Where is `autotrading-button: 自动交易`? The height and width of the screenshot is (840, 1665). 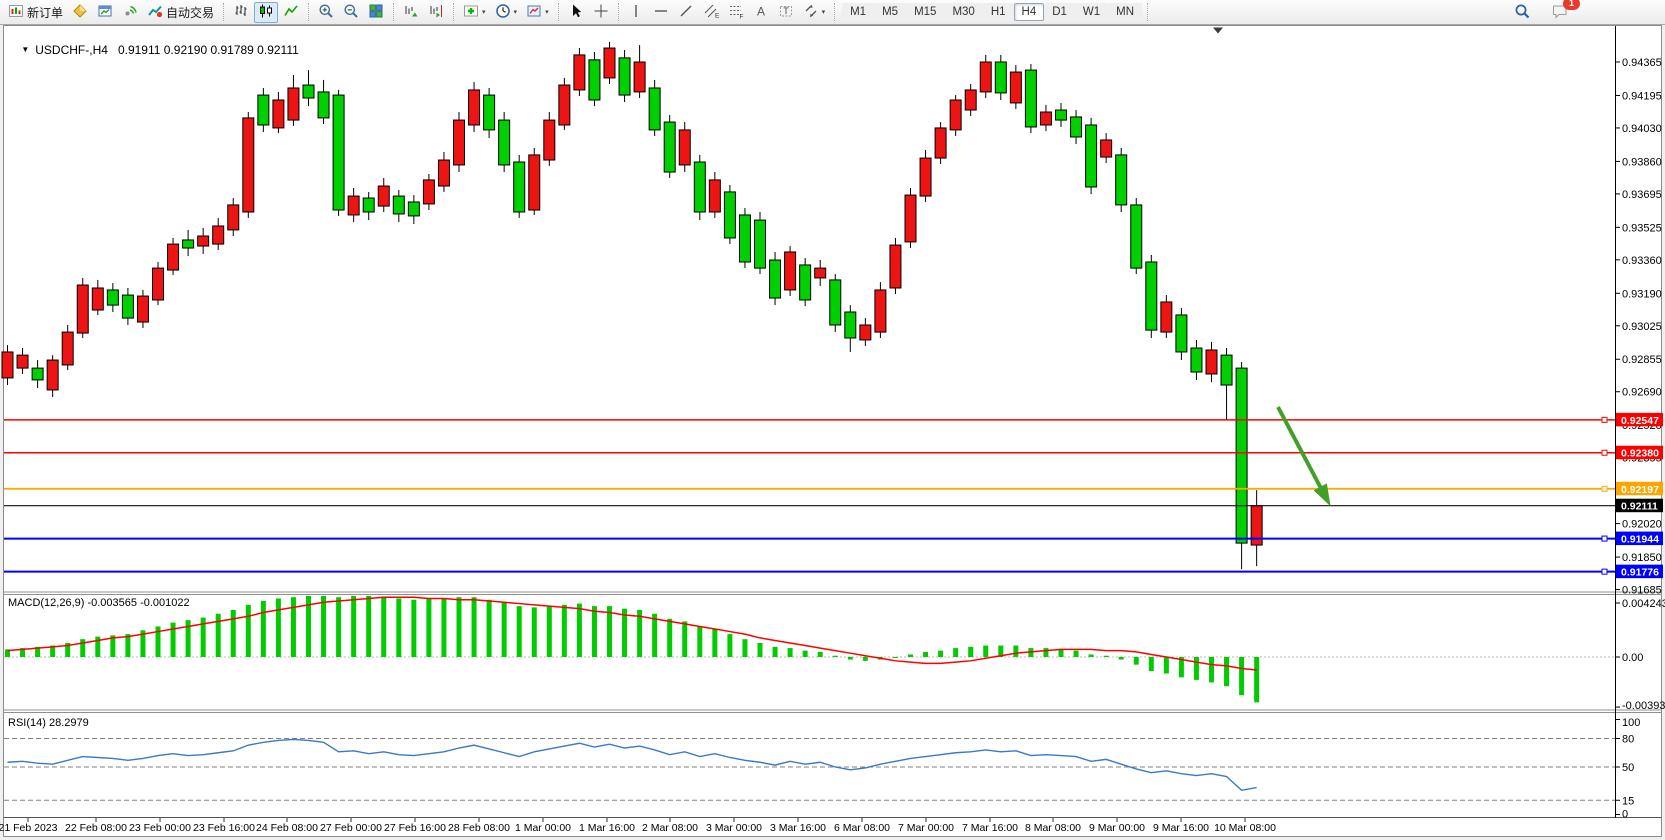
autotrading-button: 自动交易 is located at coordinates (180, 12).